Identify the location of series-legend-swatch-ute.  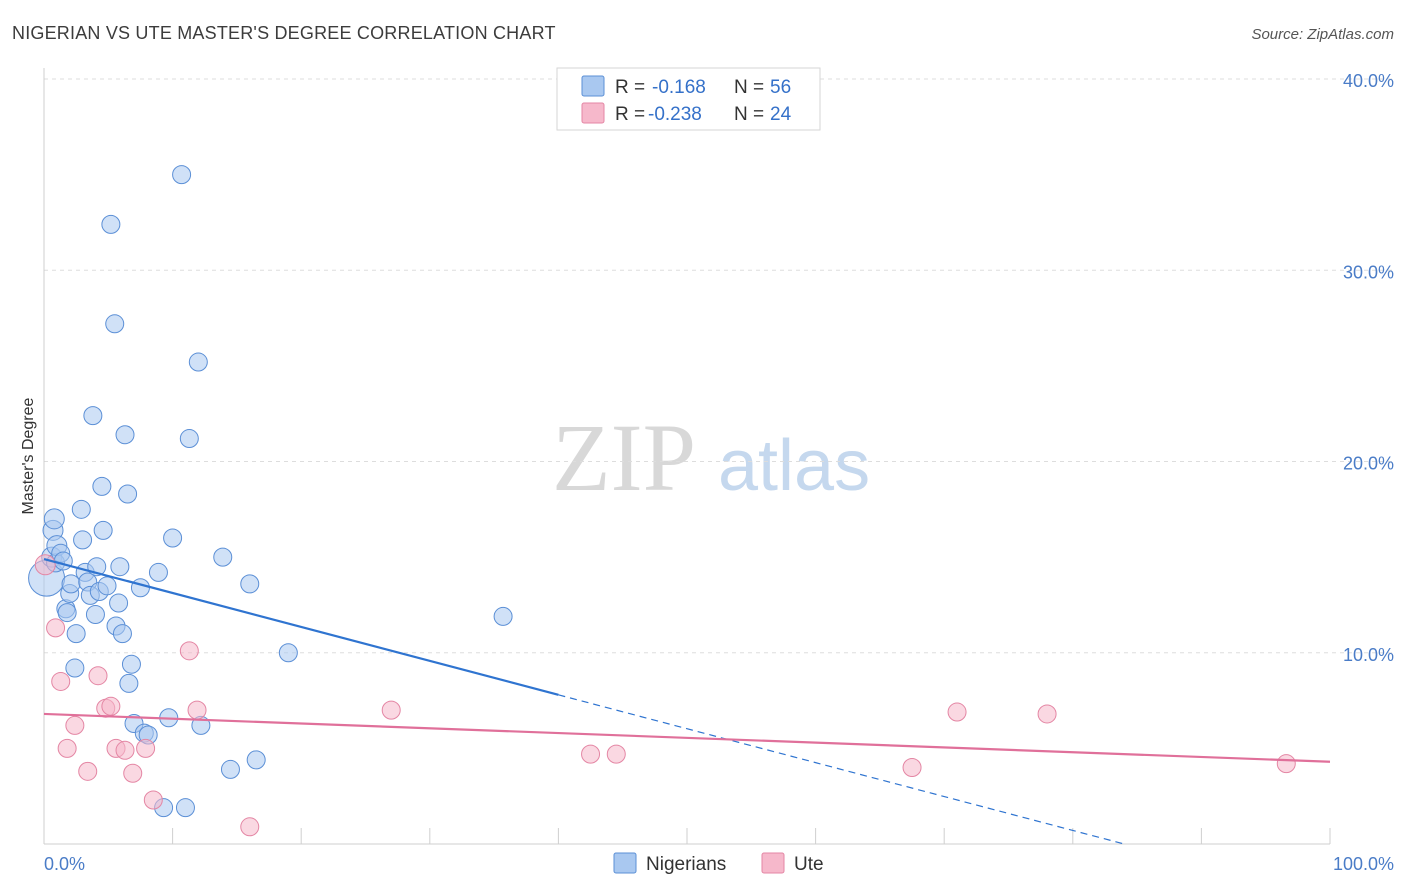
(773, 863).